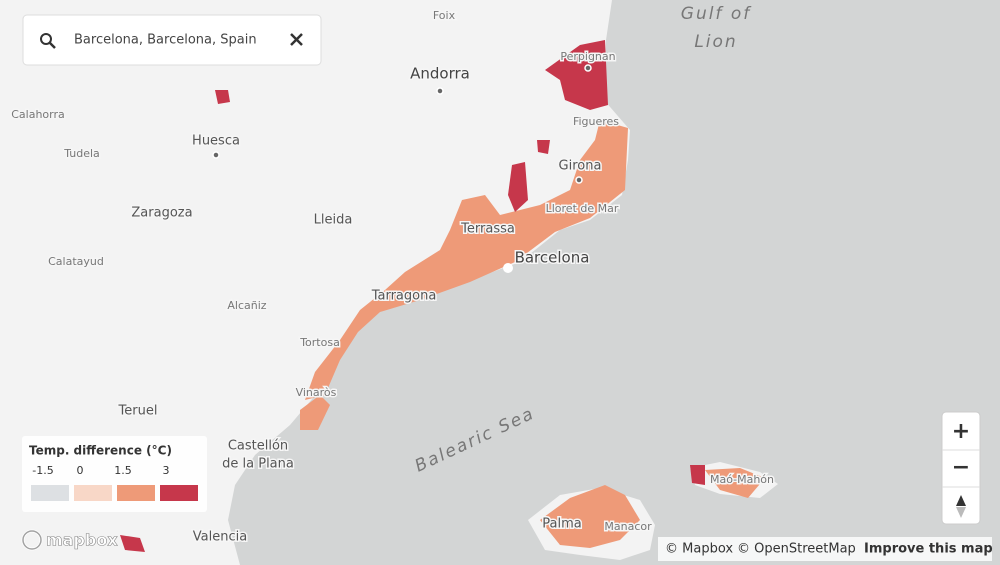  Describe the element at coordinates (596, 121) in the screenshot. I see `place-label: Figueres` at that location.